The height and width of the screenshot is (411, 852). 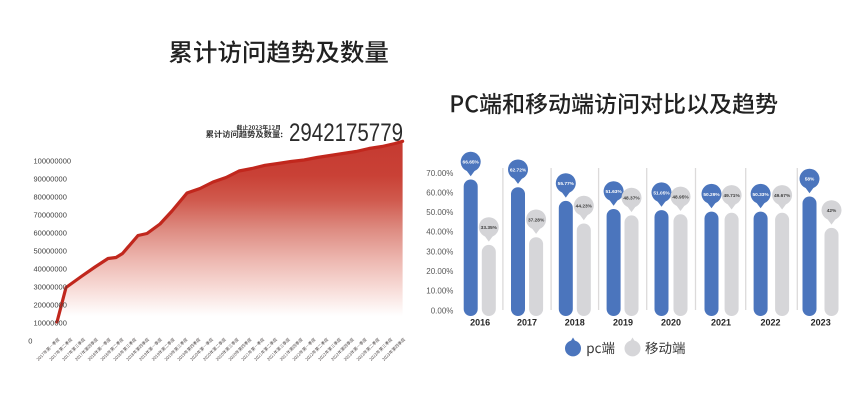 What do you see at coordinates (442, 310) in the screenshot?
I see `svg-text: 0.00%` at bounding box center [442, 310].